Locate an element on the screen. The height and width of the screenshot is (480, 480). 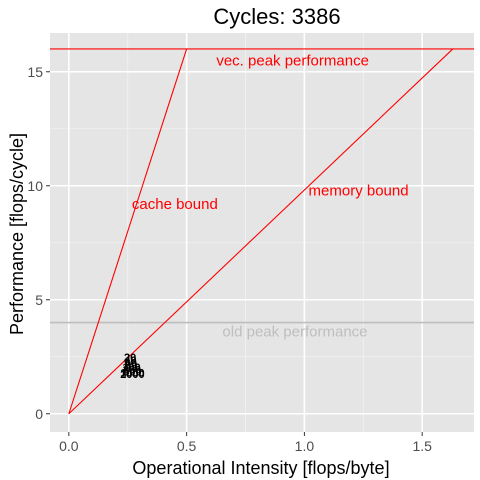
point-label: 200 is located at coordinates (132, 370).